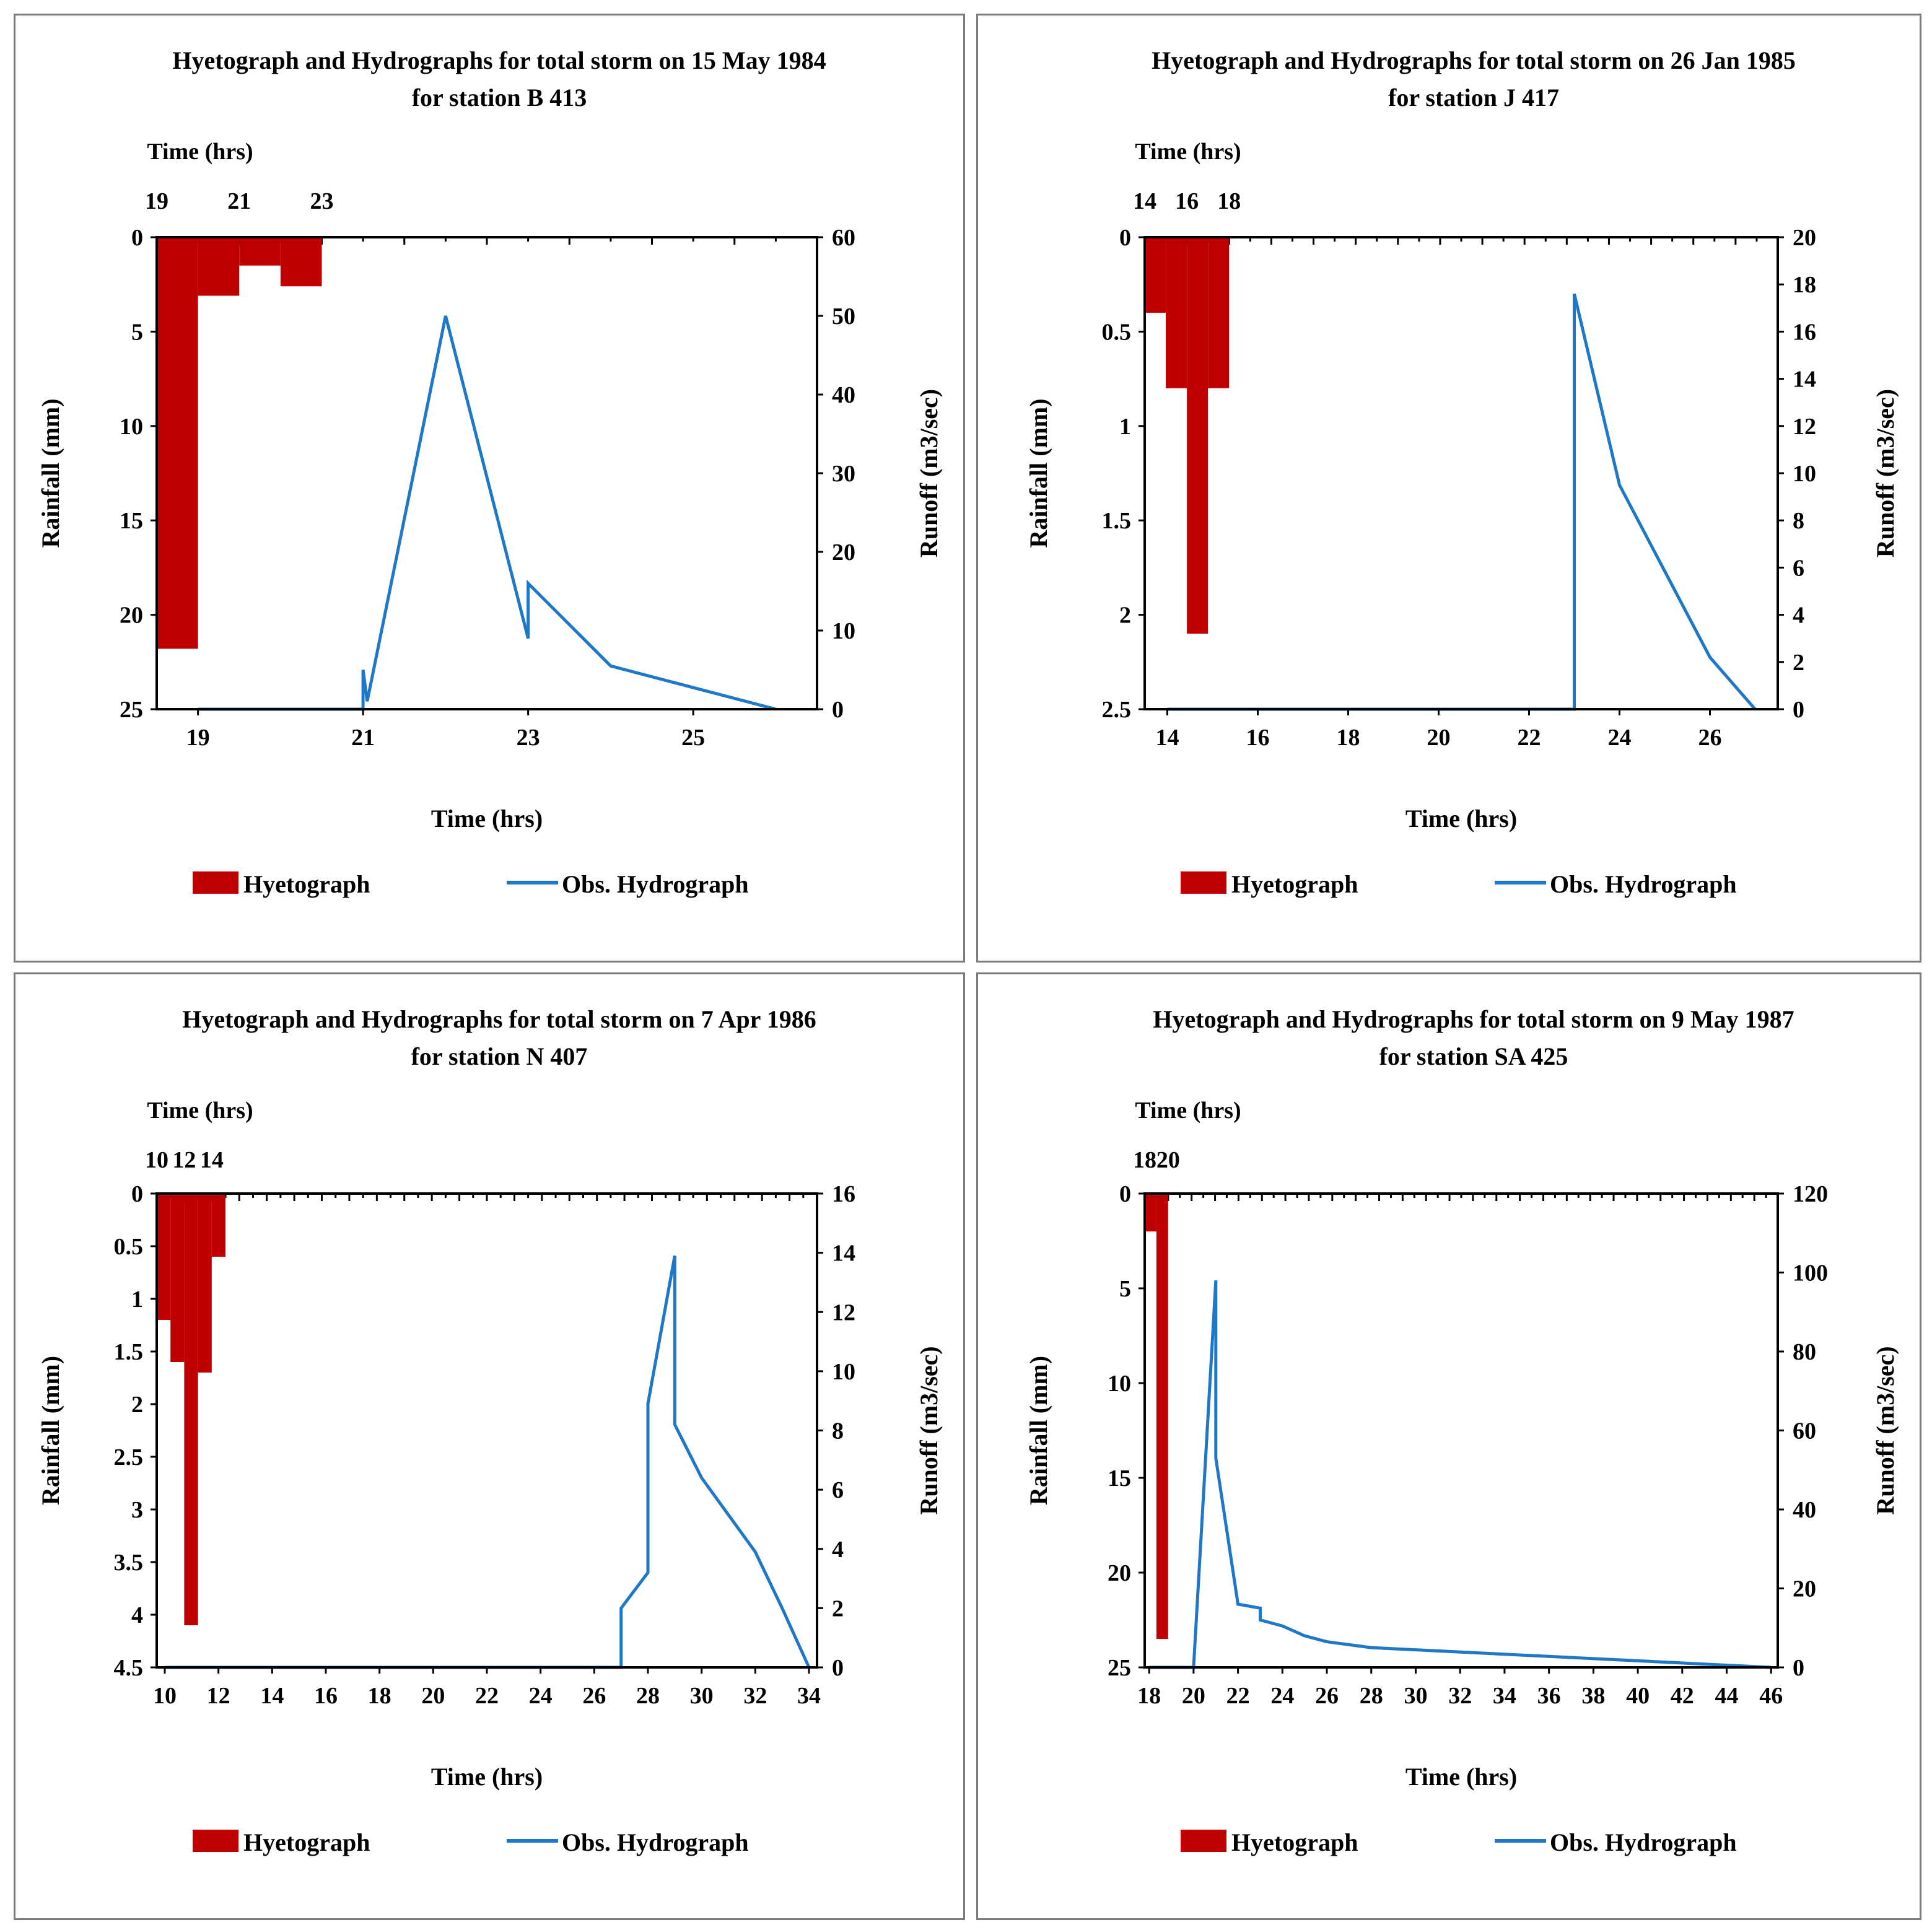 The image size is (1932, 1930). Describe the element at coordinates (1771, 1696) in the screenshot. I see `bottom-tick-label: 46` at that location.